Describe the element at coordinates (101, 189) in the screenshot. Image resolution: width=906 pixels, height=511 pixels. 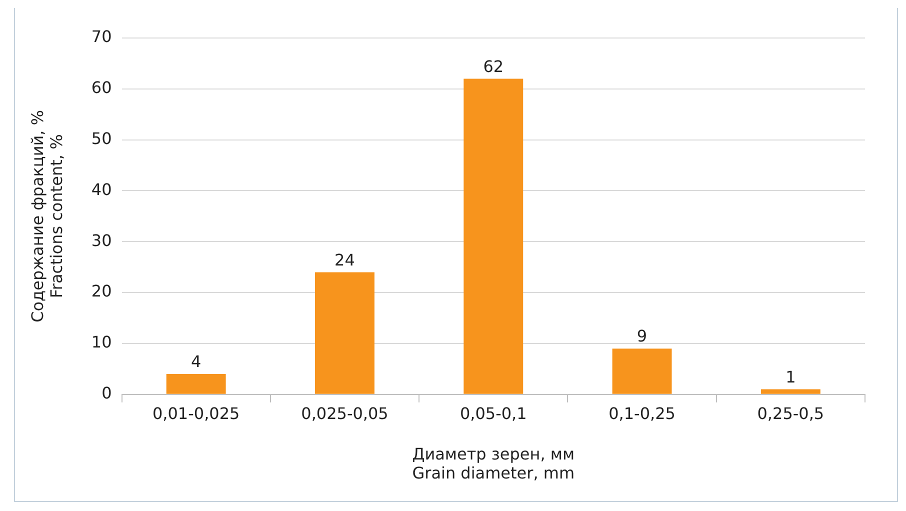
I see `y-tick-label: 40` at that location.